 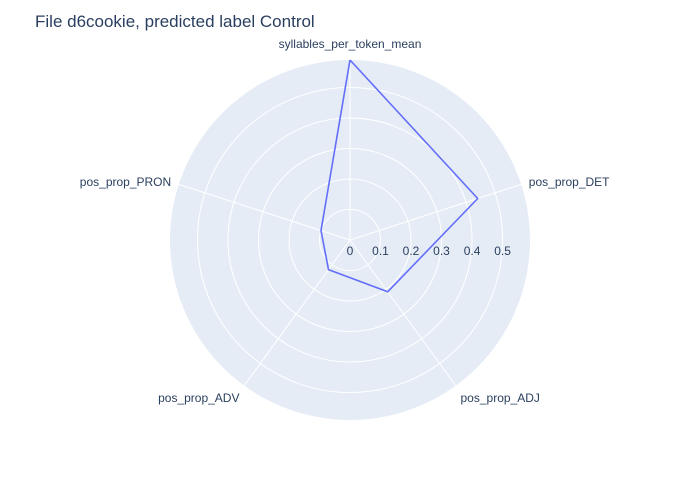 What do you see at coordinates (472, 251) in the screenshot?
I see `radial-tick-label: 0.4` at bounding box center [472, 251].